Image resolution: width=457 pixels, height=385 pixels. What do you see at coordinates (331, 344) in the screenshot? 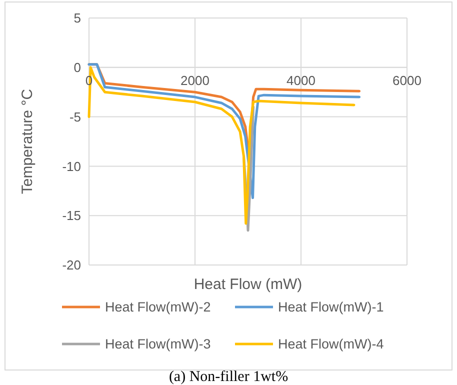
I see `legend-label: Heat Flow(mW)-4` at bounding box center [331, 344].